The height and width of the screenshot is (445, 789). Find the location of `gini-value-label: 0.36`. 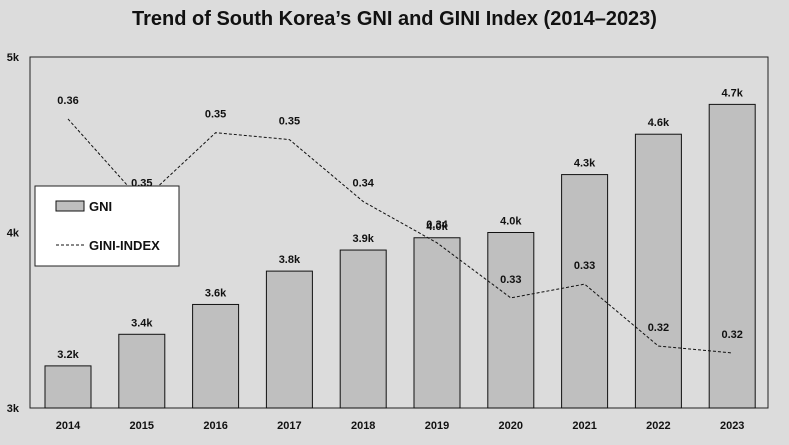

gini-value-label: 0.36 is located at coordinates (67, 101).